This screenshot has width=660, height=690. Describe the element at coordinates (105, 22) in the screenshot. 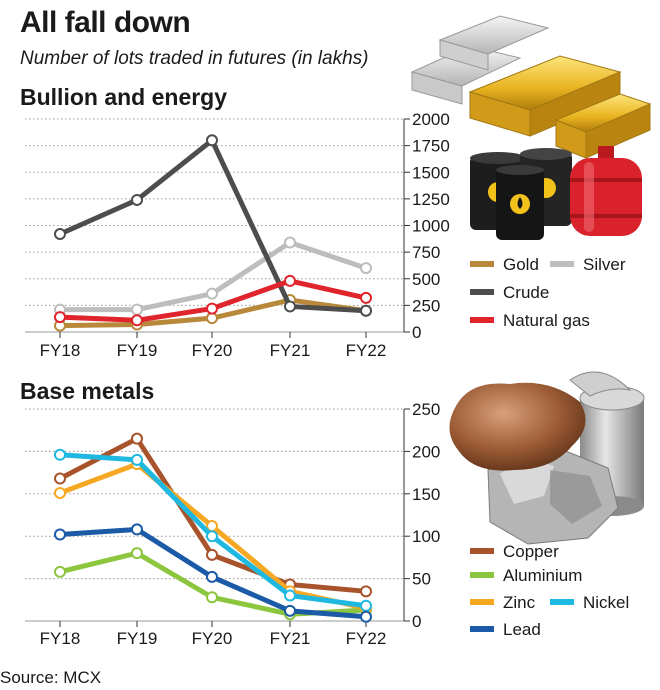

I see `chart-title: All fall down` at that location.